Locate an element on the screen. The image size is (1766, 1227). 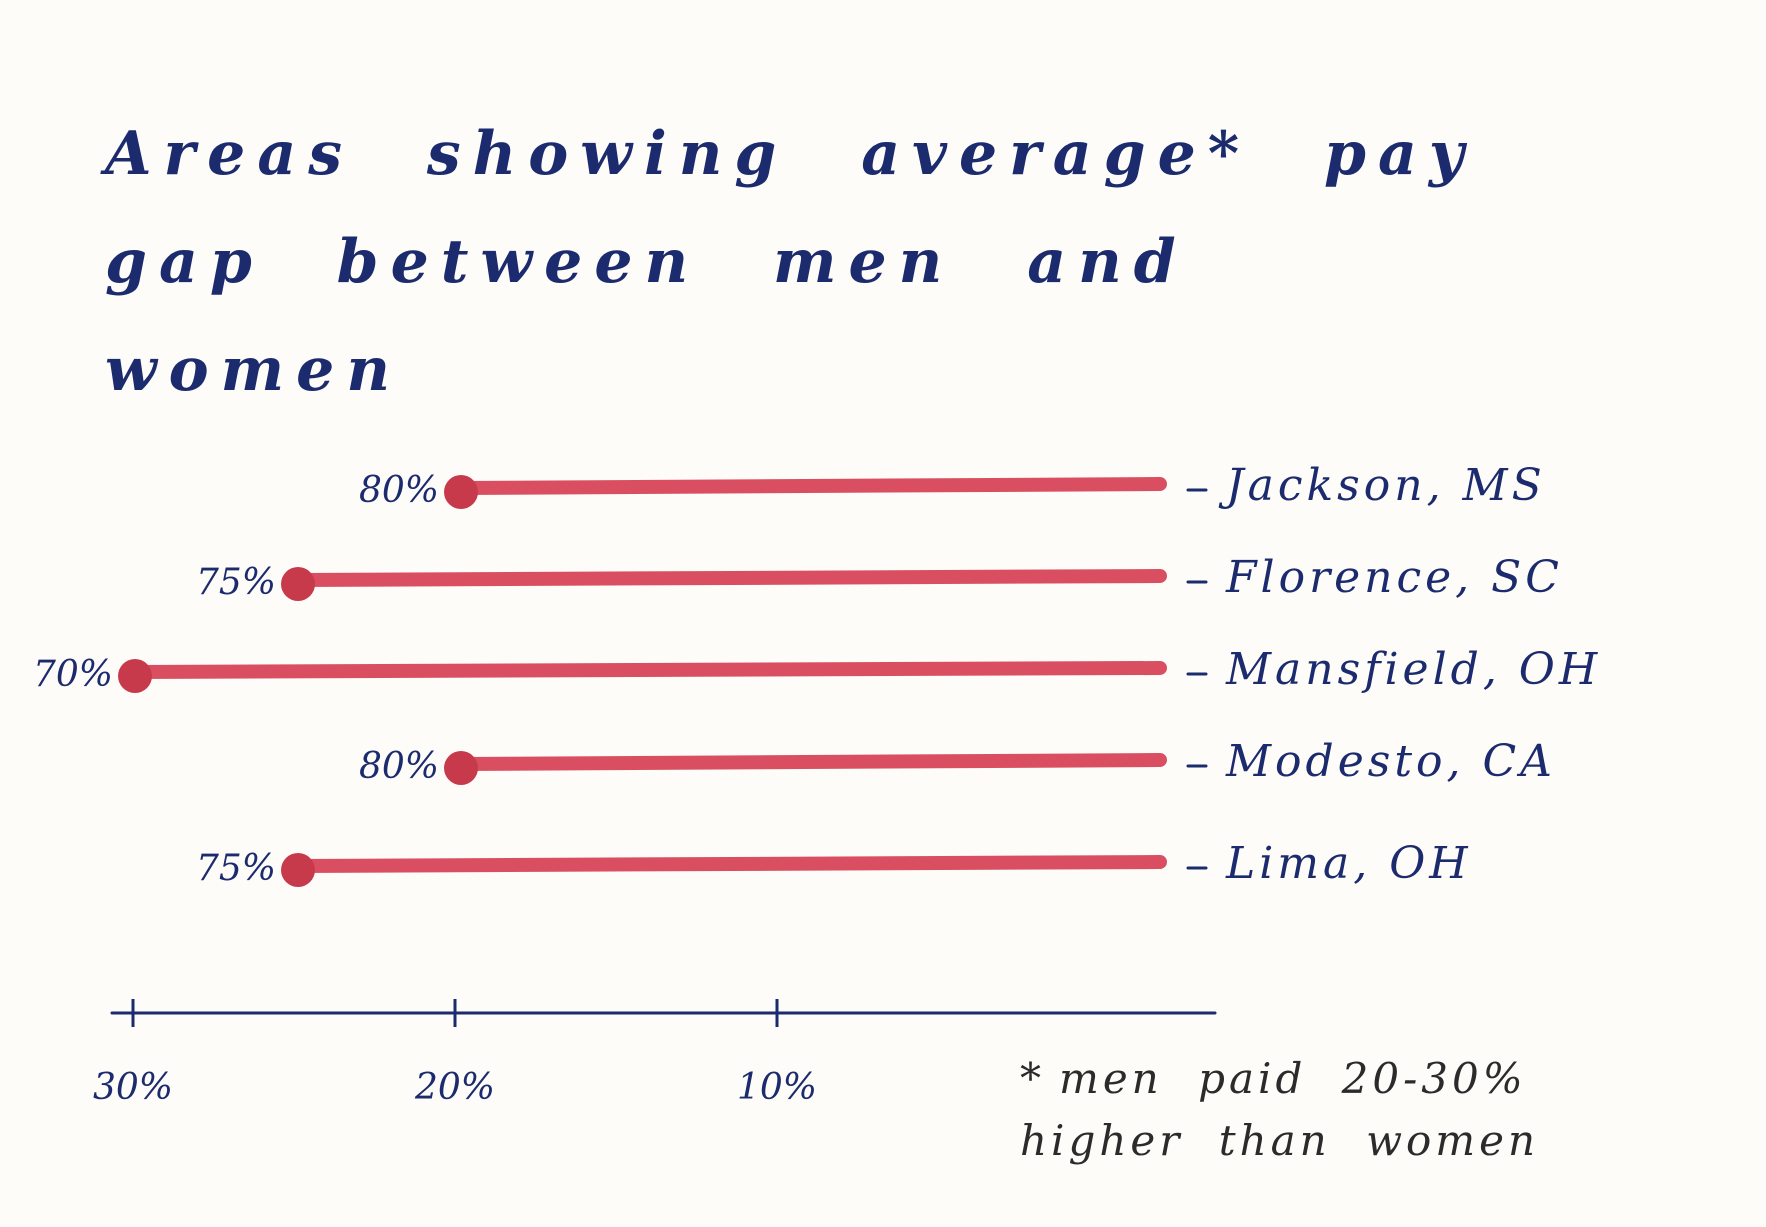
footnote: * men paid 20-30% higher than women is located at coordinates (1370, 1110).